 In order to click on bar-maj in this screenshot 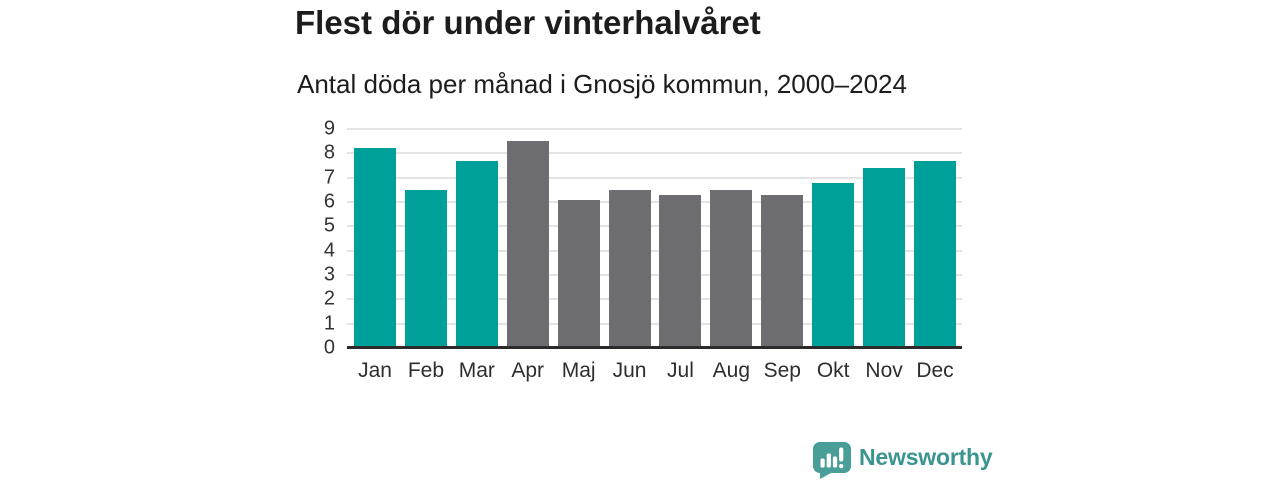, I will do `click(578, 273)`.